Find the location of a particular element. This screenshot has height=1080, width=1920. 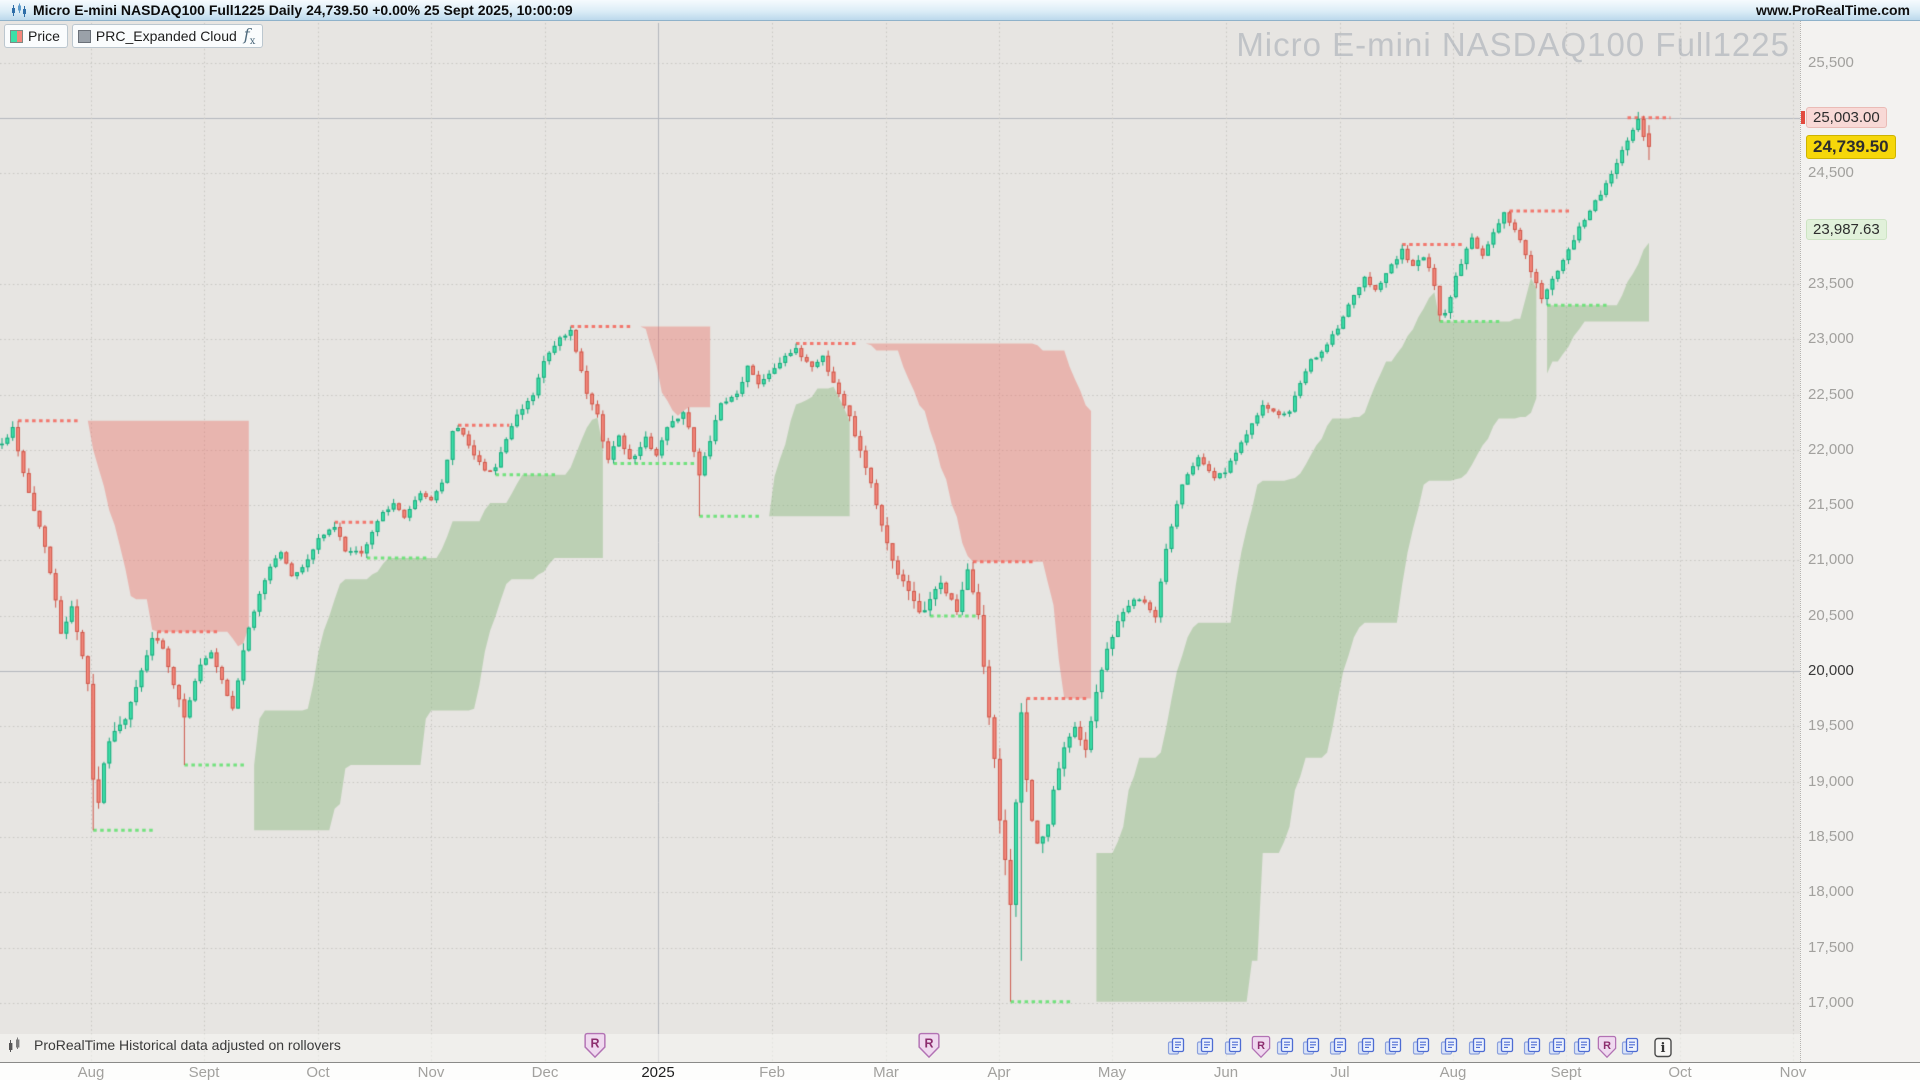

price-tick-label: 17,000 is located at coordinates (1831, 1002).